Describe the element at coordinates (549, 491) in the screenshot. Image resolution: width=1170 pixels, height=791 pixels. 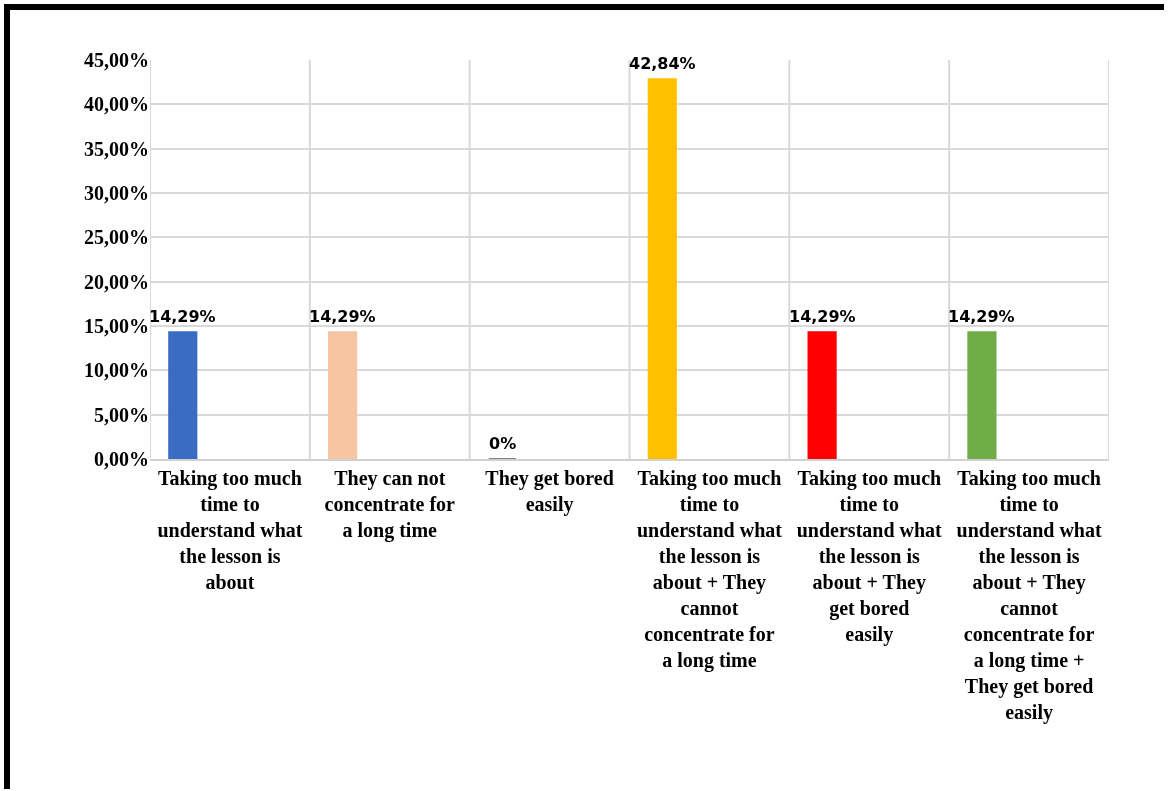
I see `x-tick-label: They get bored easily` at that location.